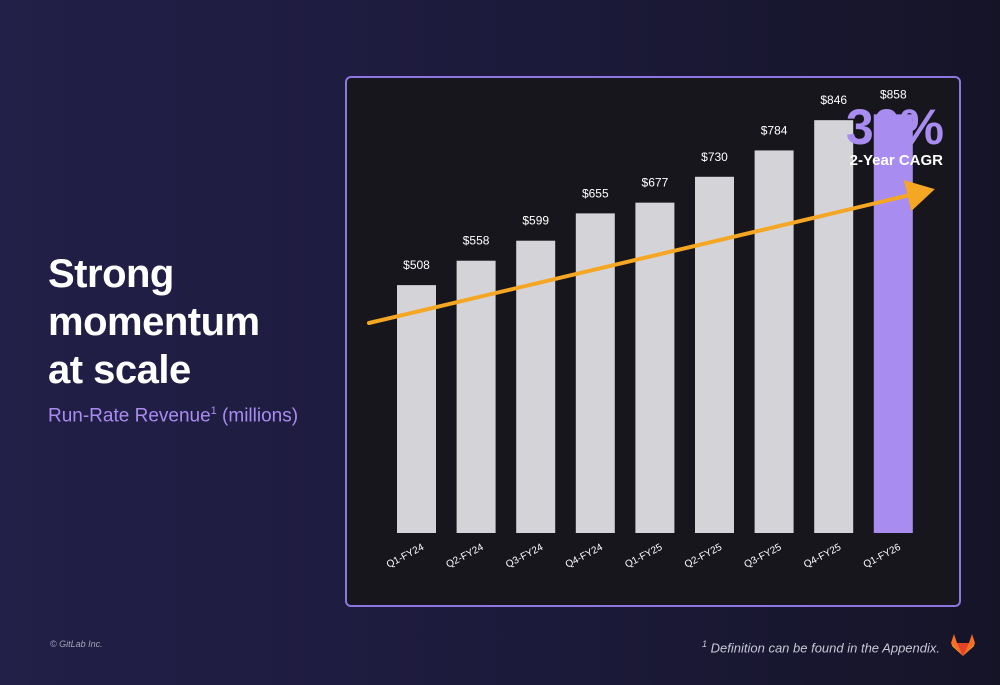 The width and height of the screenshot is (1000, 685). What do you see at coordinates (882, 556) in the screenshot?
I see `x-tick-label: Q1-FY26` at bounding box center [882, 556].